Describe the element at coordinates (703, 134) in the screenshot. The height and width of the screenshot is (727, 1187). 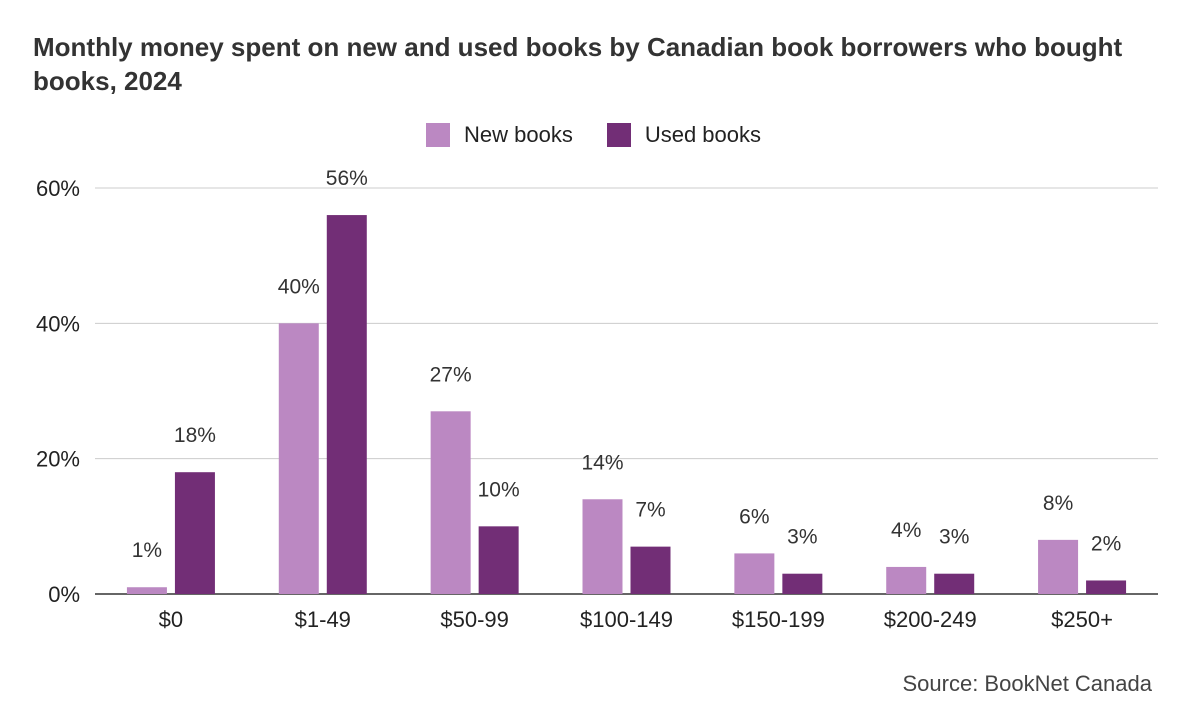
I see `legend-label-used-books: Used books` at that location.